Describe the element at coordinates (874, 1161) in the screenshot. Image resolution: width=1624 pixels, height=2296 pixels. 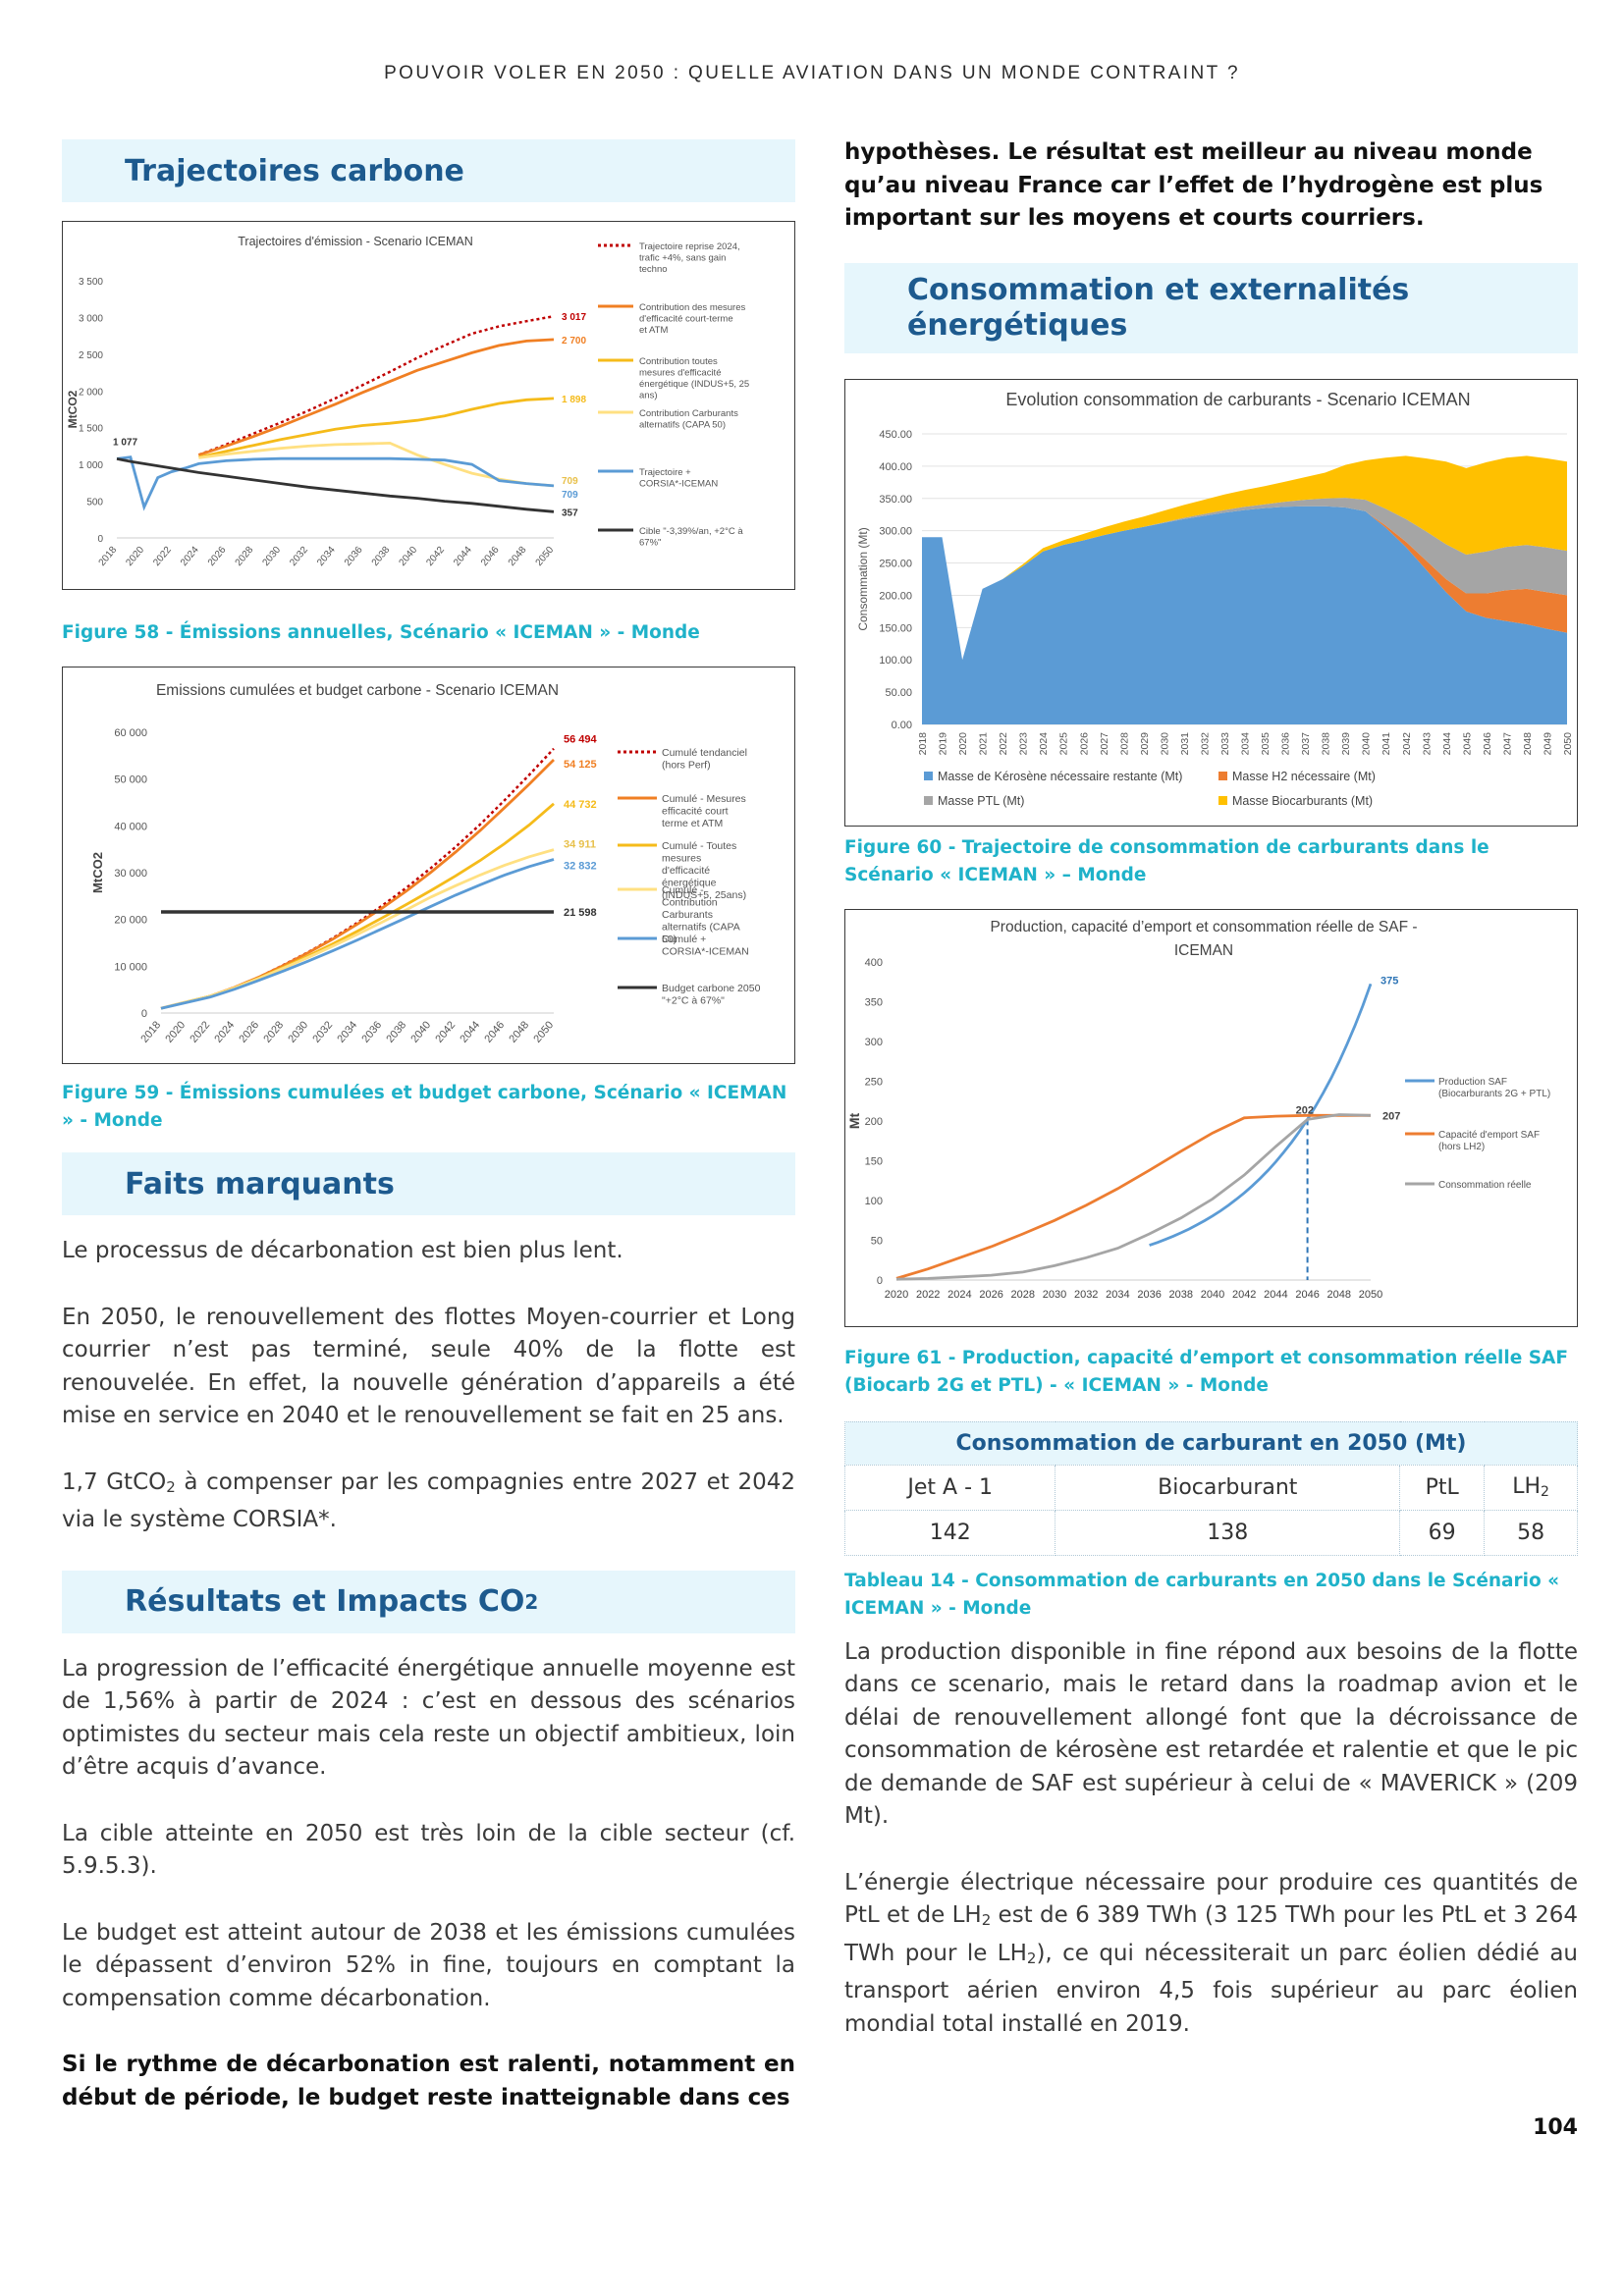
I see `y-tick-label: 150` at that location.